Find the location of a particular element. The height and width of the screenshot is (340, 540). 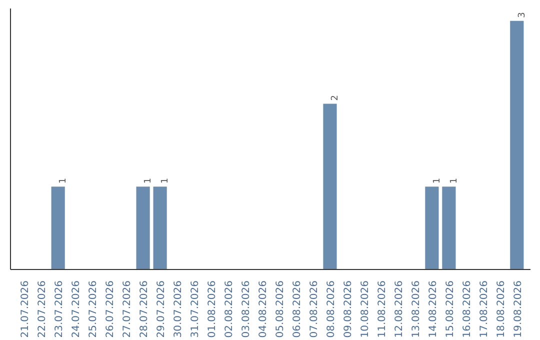

x-tick-label: 31.07.2026 is located at coordinates (196, 309).